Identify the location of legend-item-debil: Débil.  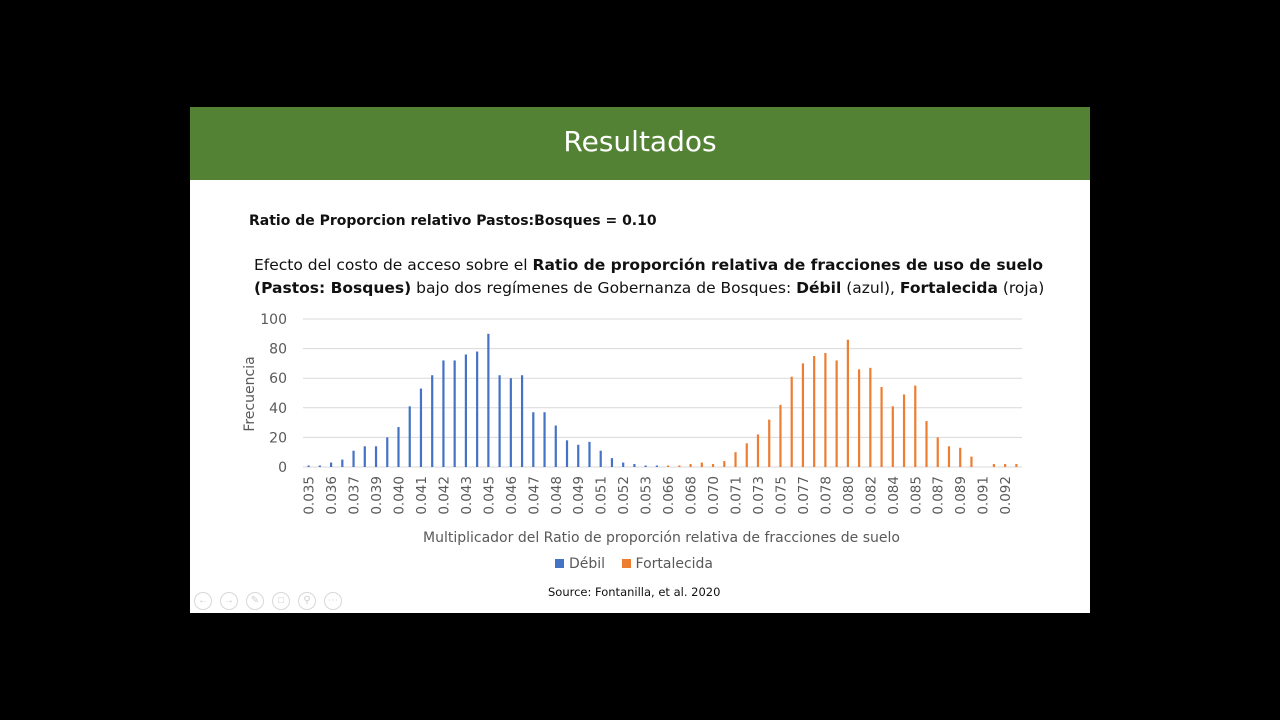
(580, 564).